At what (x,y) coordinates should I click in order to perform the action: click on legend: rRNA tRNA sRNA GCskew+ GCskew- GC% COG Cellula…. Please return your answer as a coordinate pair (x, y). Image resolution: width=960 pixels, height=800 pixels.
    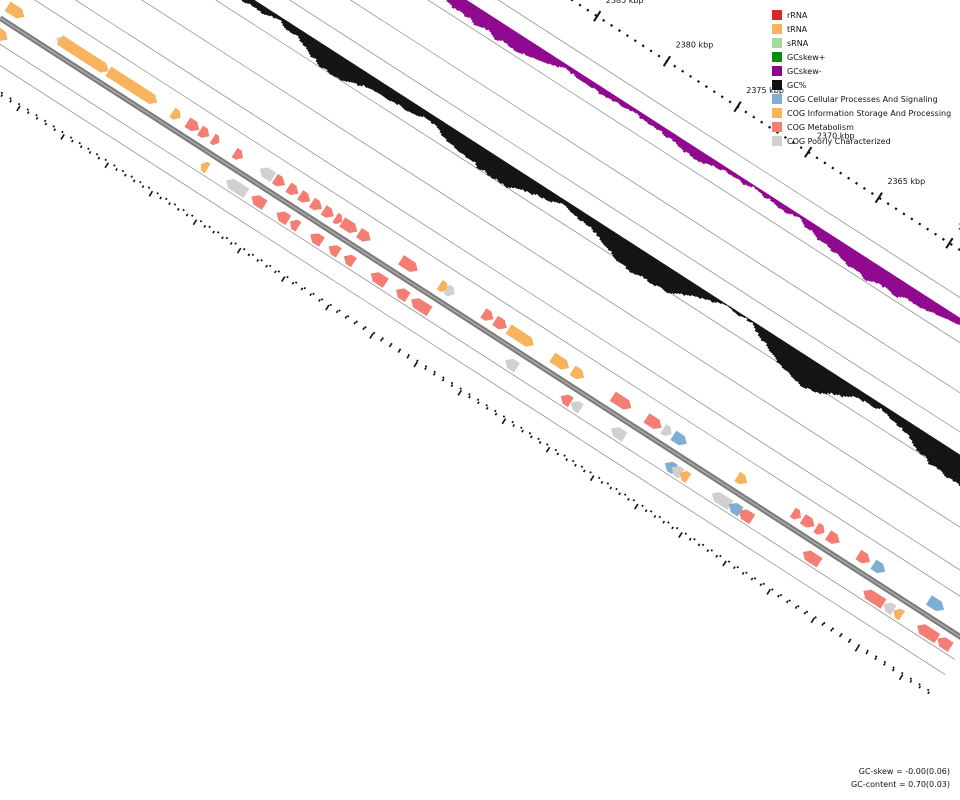
    Looking at the image, I should click on (861, 78).